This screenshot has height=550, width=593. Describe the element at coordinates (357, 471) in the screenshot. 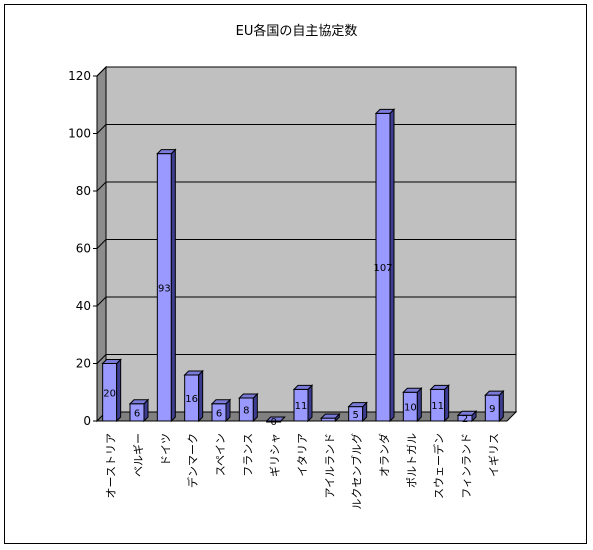

I see `x-tick-label: ルクセンブルグ` at that location.